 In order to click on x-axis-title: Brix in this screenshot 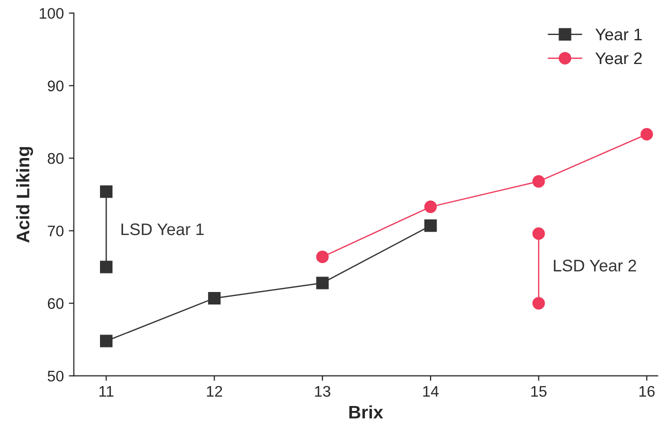, I will do `click(366, 411)`.